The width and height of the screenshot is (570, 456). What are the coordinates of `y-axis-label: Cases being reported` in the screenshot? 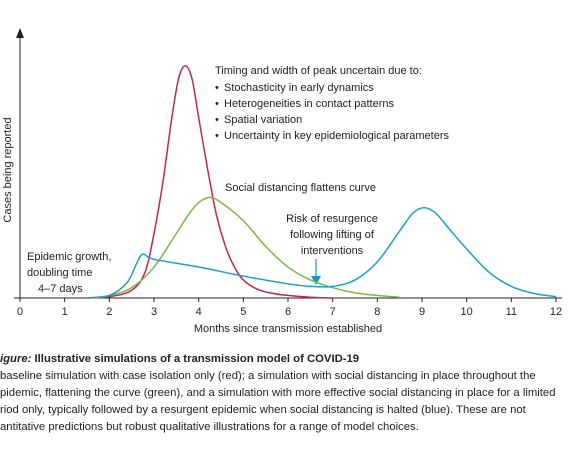 It's located at (8, 169).